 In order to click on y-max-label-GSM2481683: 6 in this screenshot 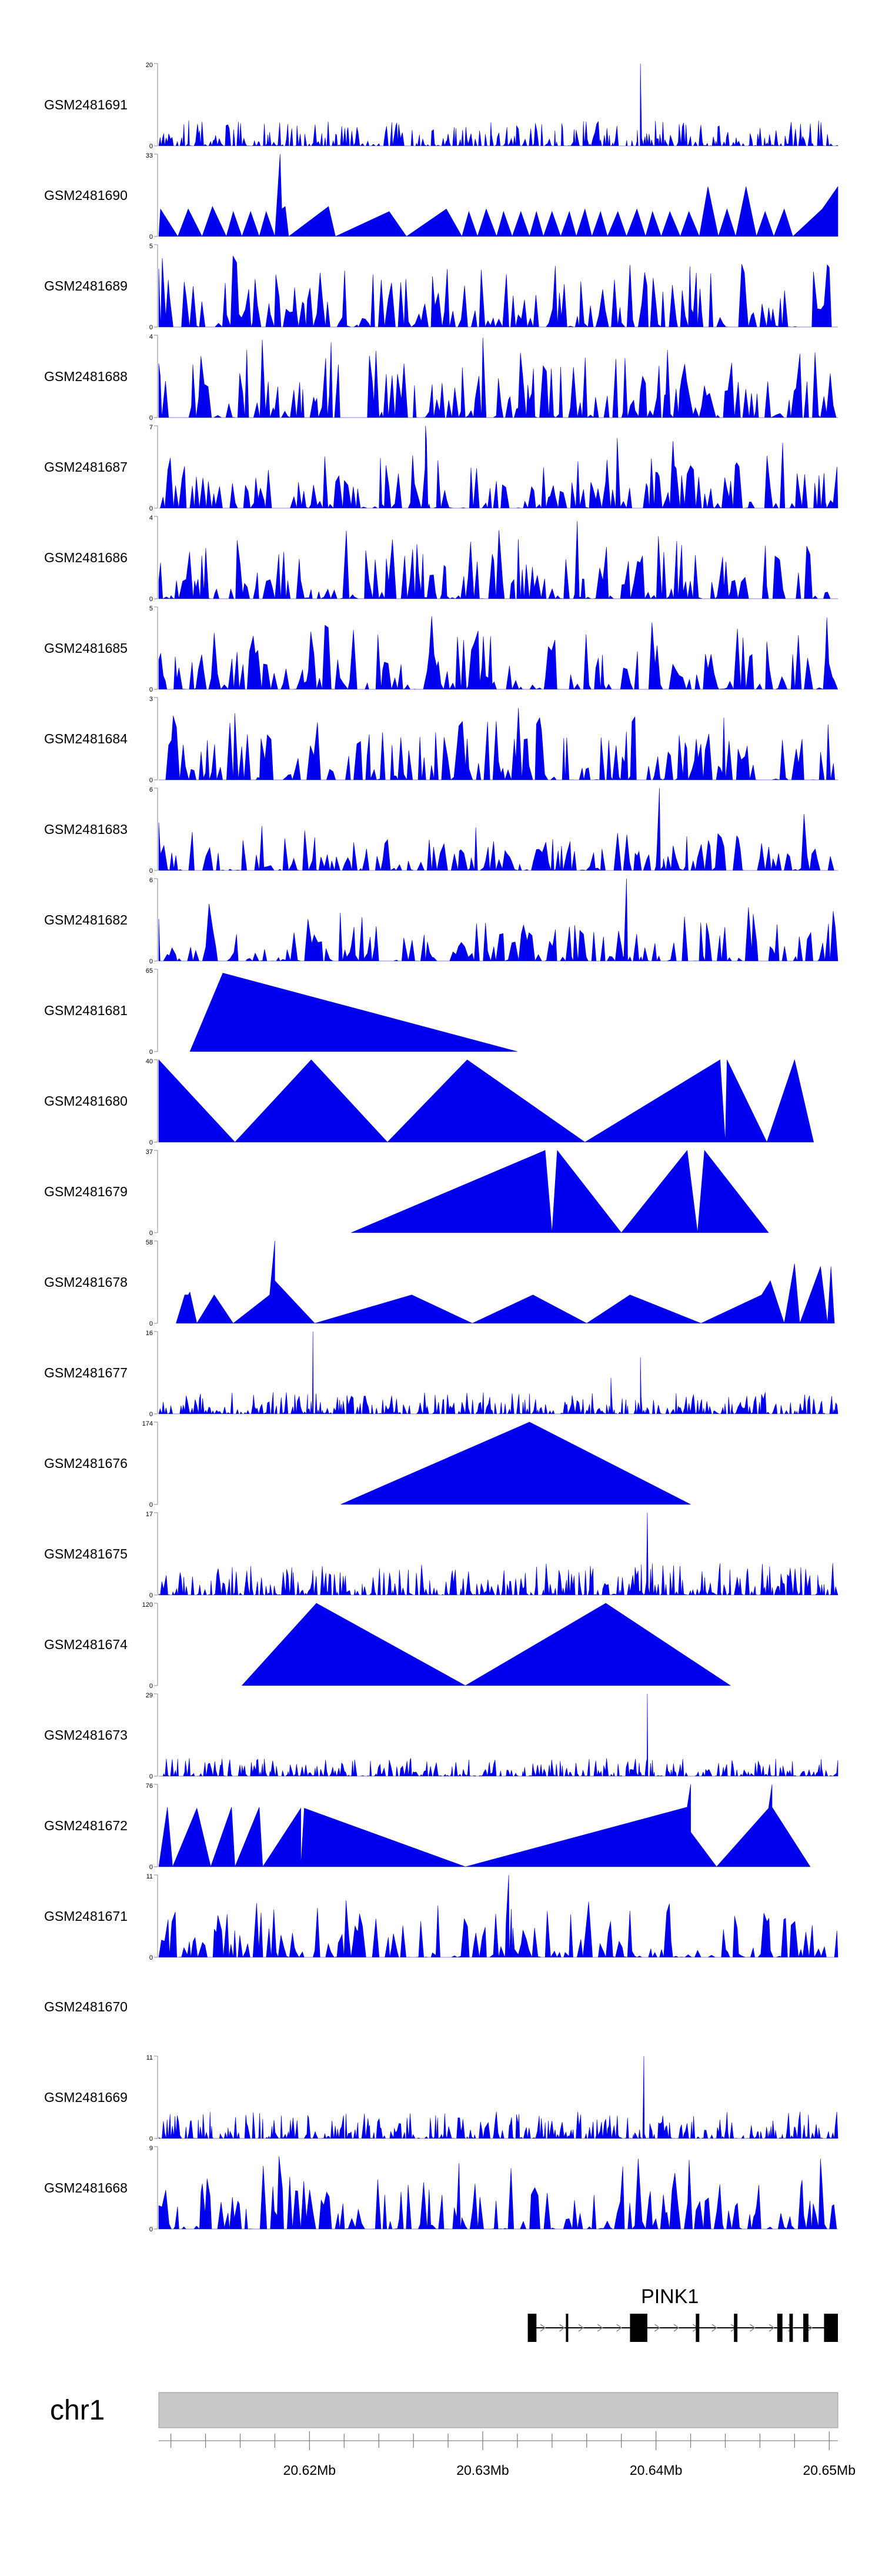, I will do `click(151, 789)`.